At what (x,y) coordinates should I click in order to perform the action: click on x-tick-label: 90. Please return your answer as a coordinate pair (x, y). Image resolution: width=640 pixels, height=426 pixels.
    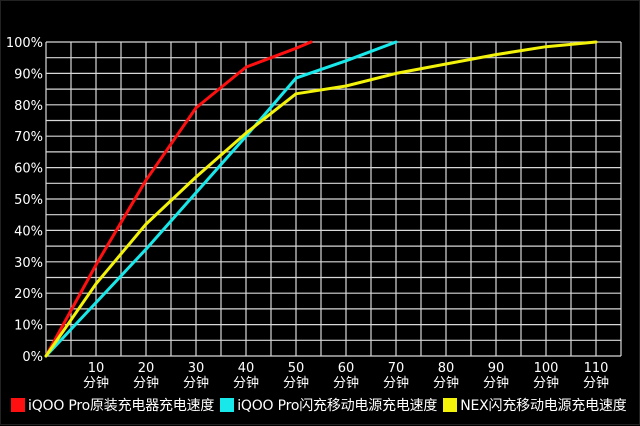
    Looking at the image, I should click on (496, 368).